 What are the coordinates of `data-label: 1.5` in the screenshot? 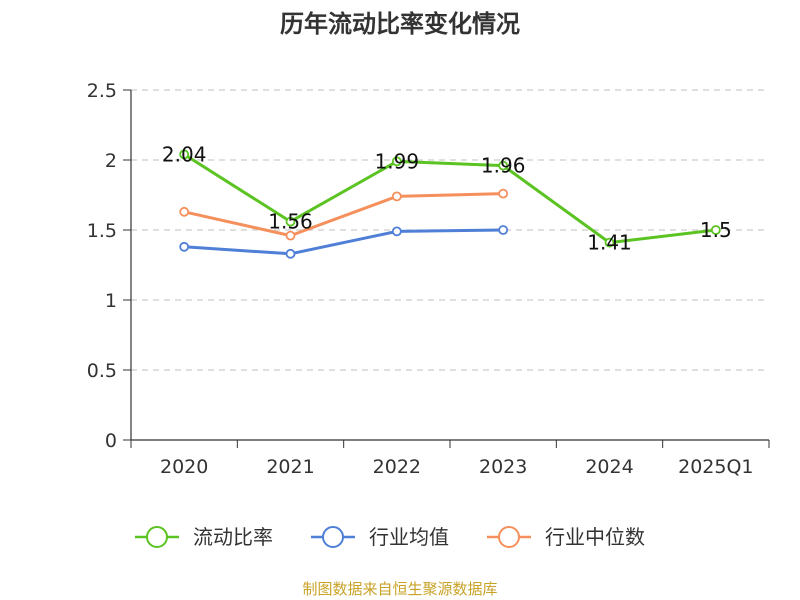 It's located at (716, 230).